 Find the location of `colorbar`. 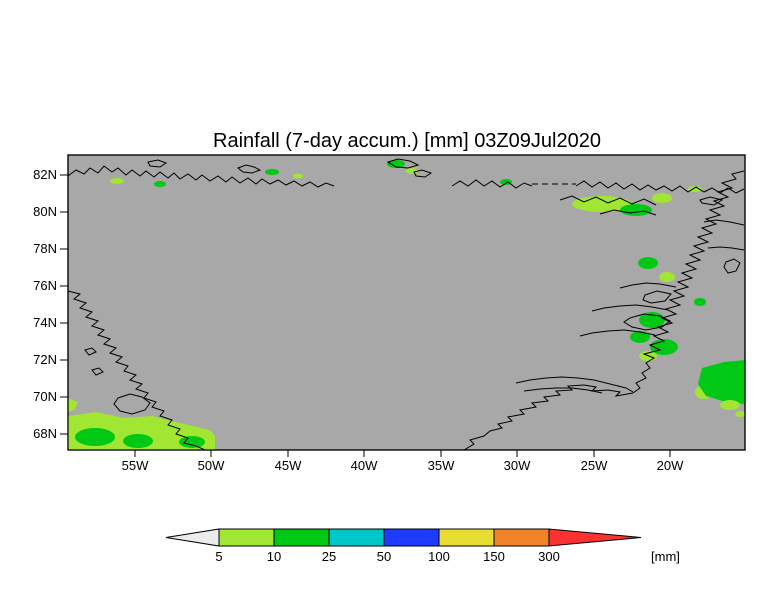

colorbar is located at coordinates (403, 537).